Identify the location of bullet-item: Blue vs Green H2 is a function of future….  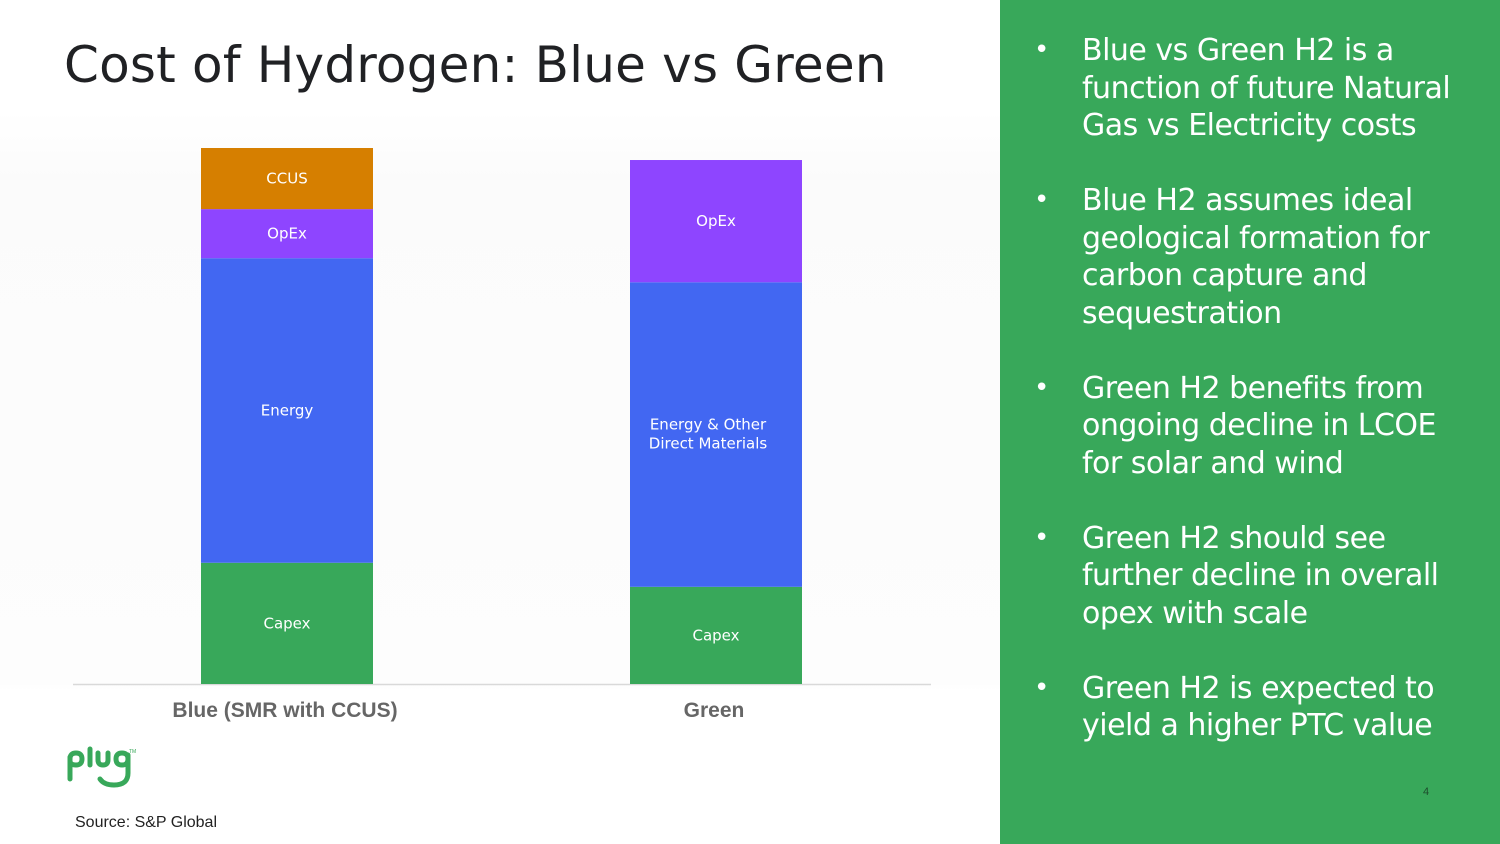
(1254, 88).